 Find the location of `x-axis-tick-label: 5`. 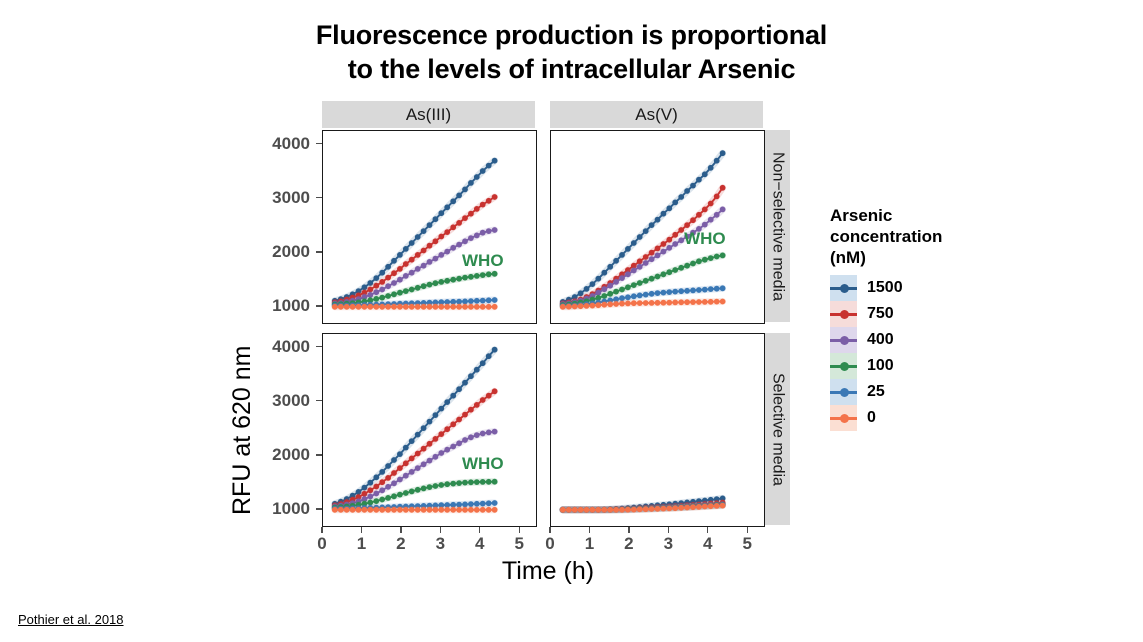

x-axis-tick-label: 5 is located at coordinates (519, 543).